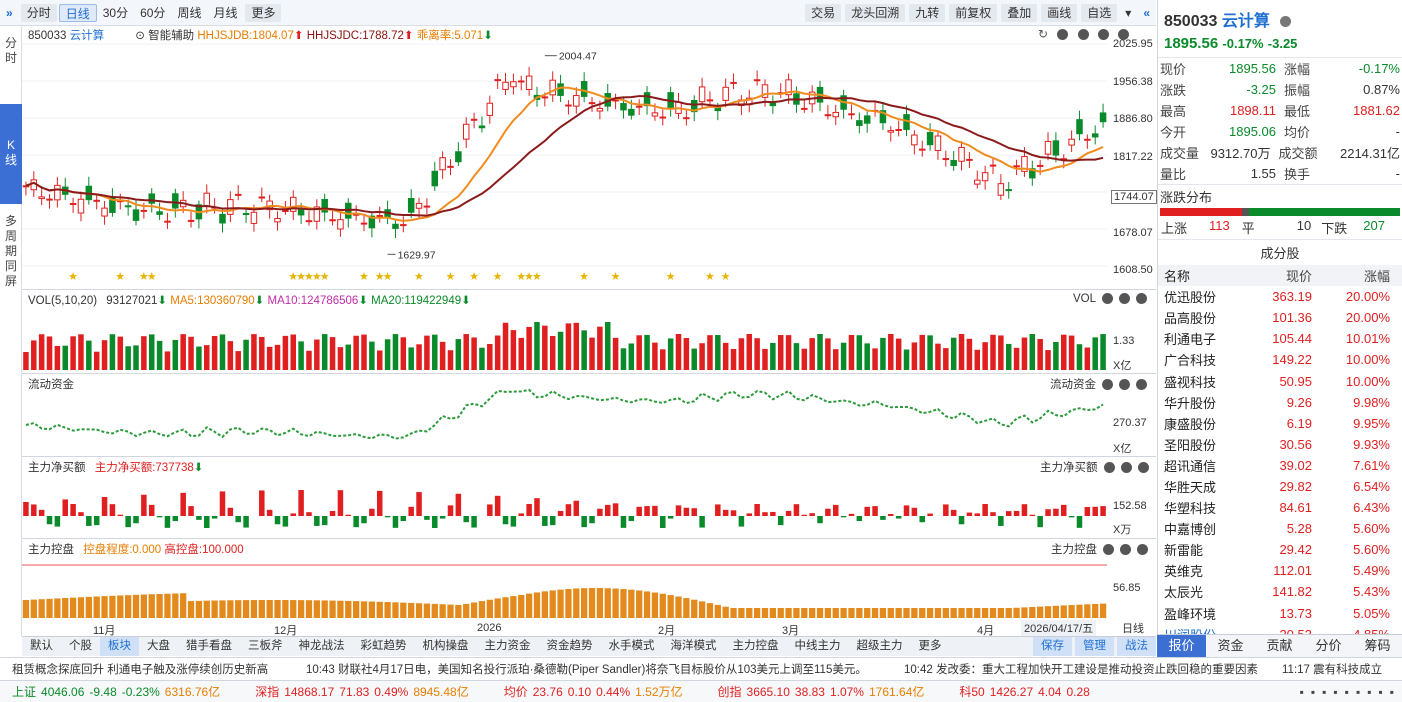  I want to click on indicator-tab: 三板斧, so click(265, 646).